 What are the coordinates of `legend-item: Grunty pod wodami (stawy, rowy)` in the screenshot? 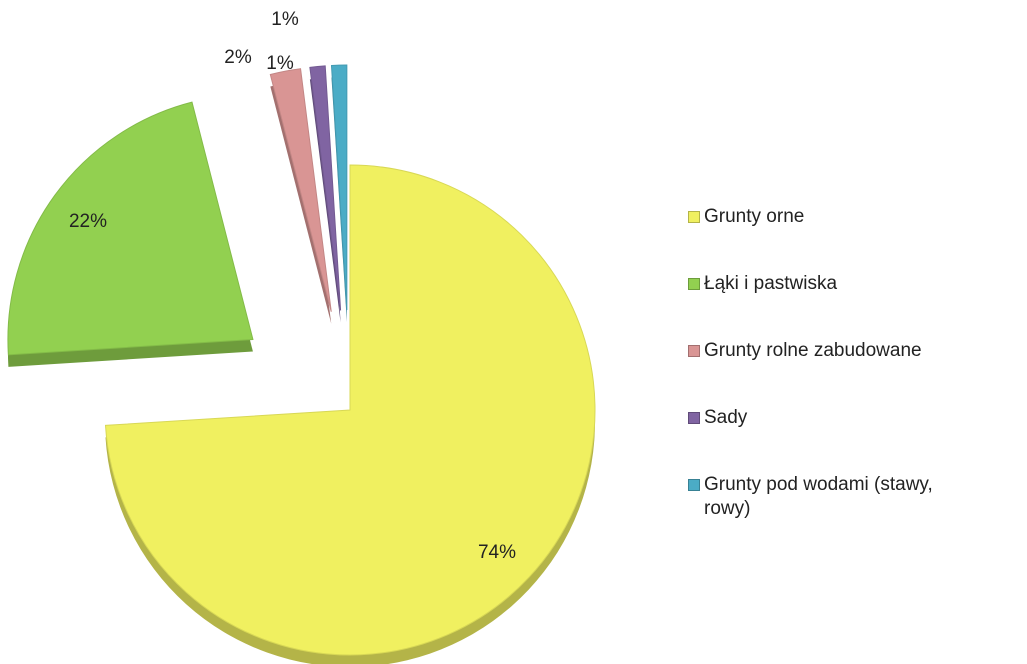 It's located at (848, 497).